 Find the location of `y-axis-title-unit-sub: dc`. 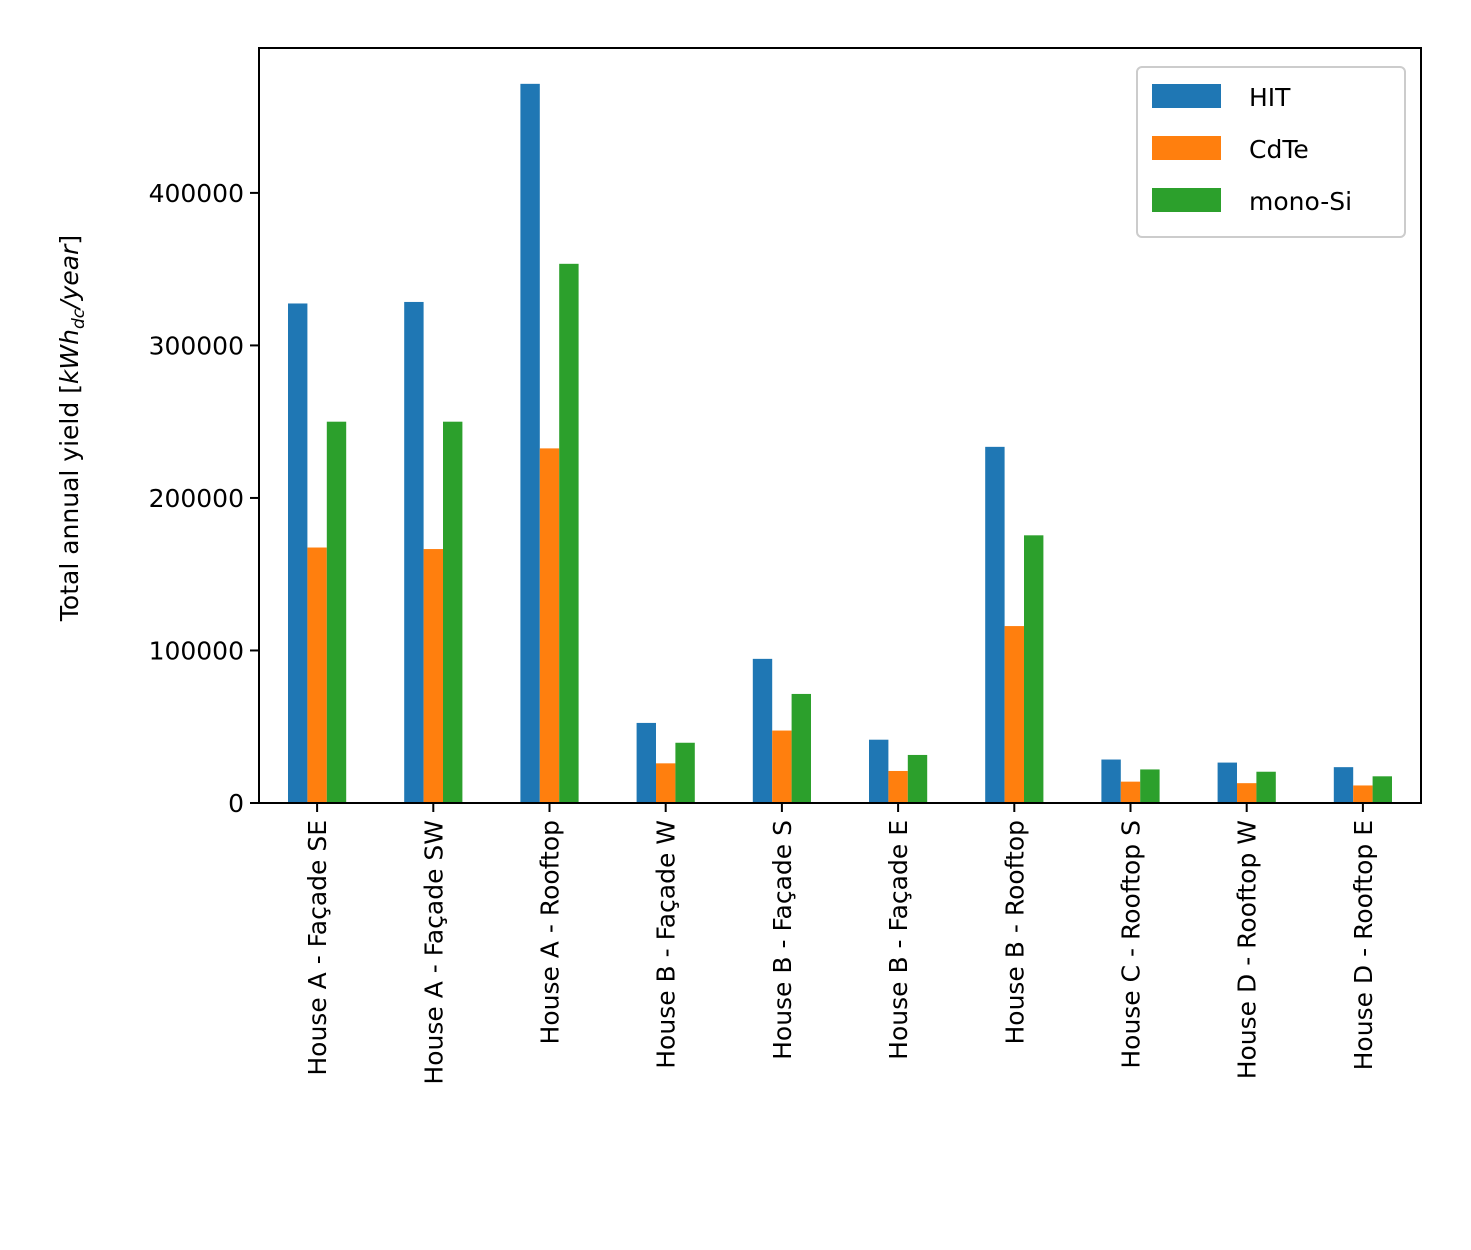

y-axis-title-unit-sub: dc is located at coordinates (79, 318).